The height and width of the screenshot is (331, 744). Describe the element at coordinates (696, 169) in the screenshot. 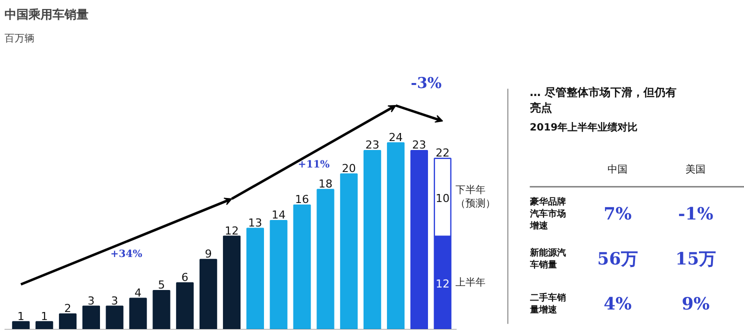

I see `category-label: 美国` at that location.